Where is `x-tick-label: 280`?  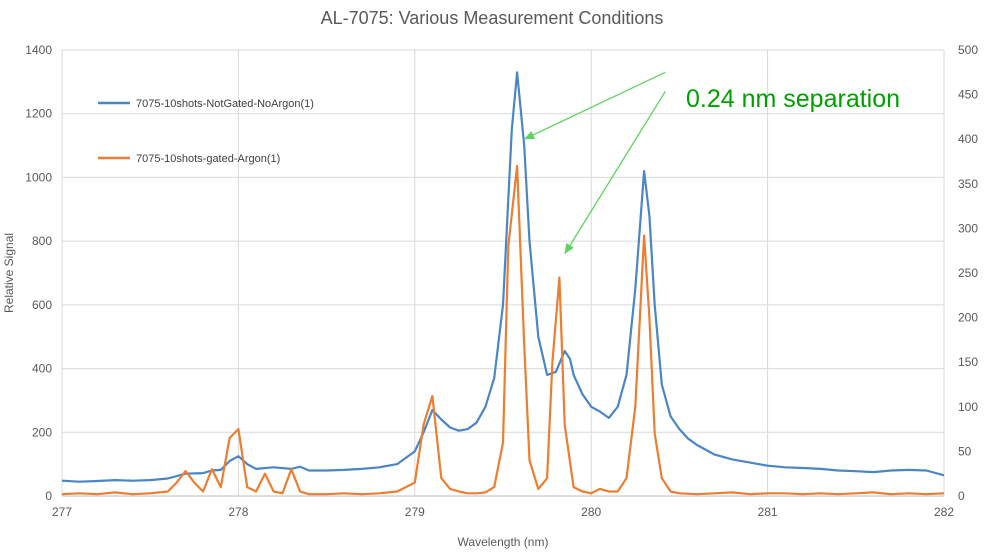 x-tick-label: 280 is located at coordinates (591, 512).